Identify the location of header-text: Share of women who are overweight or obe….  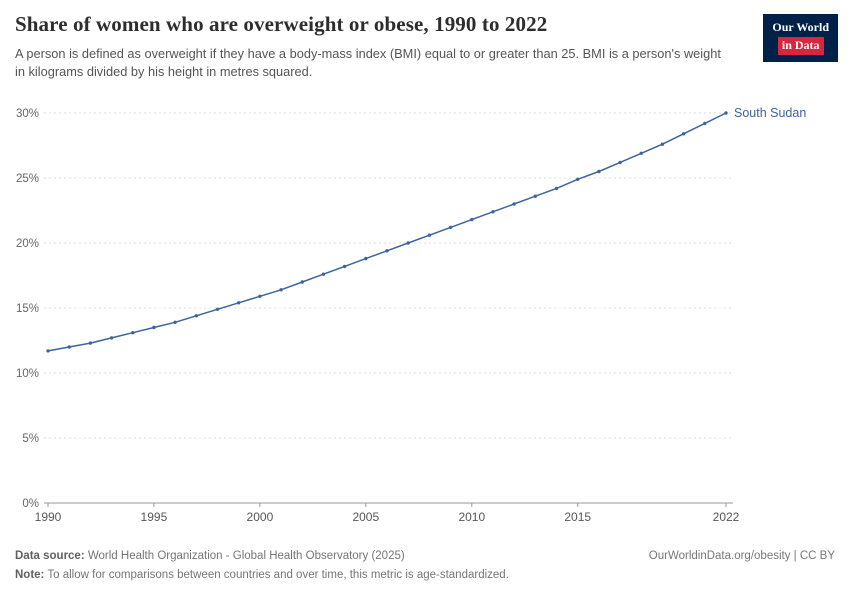
(370, 46).